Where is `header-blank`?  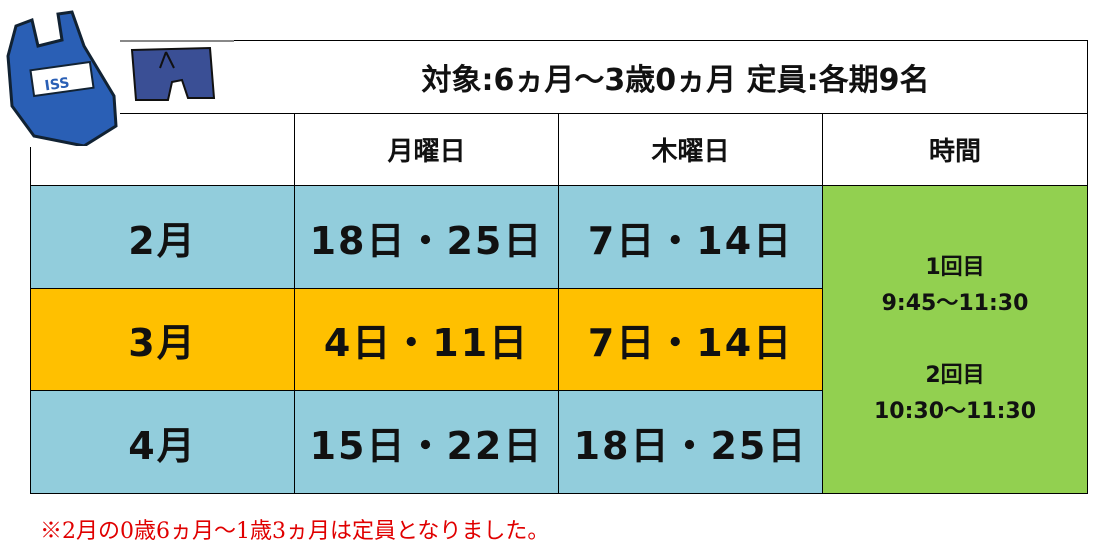 header-blank is located at coordinates (162, 166).